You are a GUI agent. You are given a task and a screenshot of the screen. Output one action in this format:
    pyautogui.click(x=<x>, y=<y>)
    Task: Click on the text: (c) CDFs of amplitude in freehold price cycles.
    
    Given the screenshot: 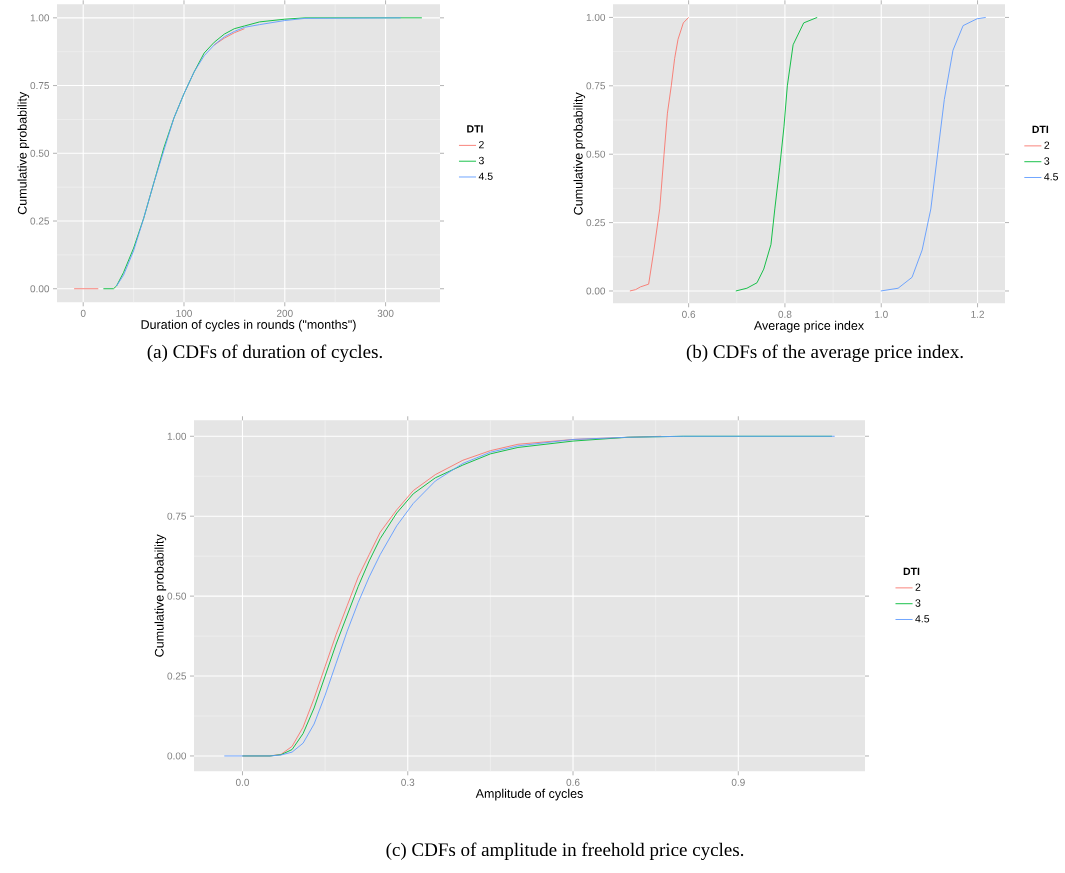 What is the action you would take?
    pyautogui.click(x=565, y=851)
    